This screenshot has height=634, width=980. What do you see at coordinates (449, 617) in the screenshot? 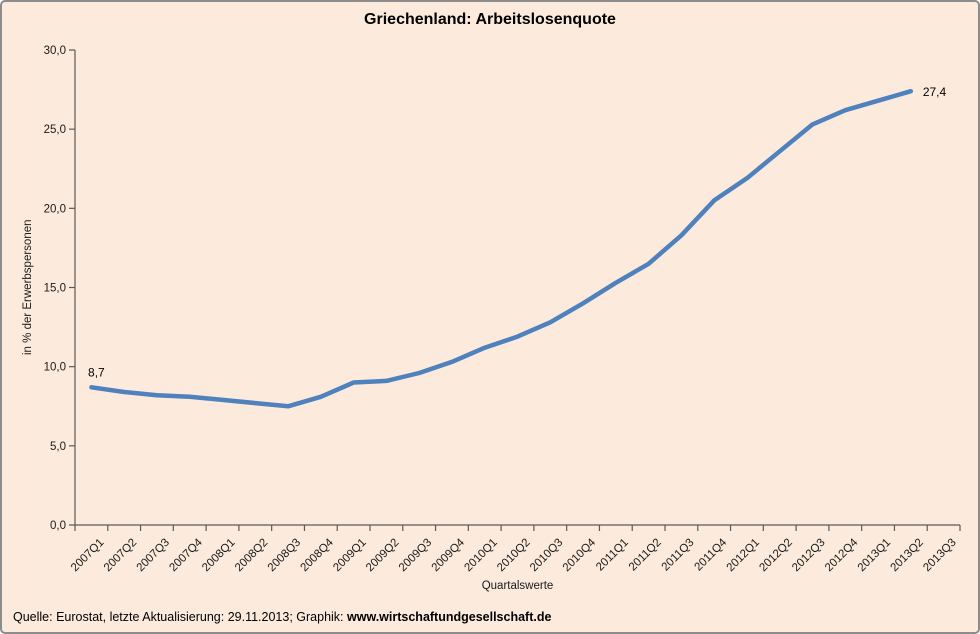
I see `source-url: www.wirtschaftundgesellschaft.de` at bounding box center [449, 617].